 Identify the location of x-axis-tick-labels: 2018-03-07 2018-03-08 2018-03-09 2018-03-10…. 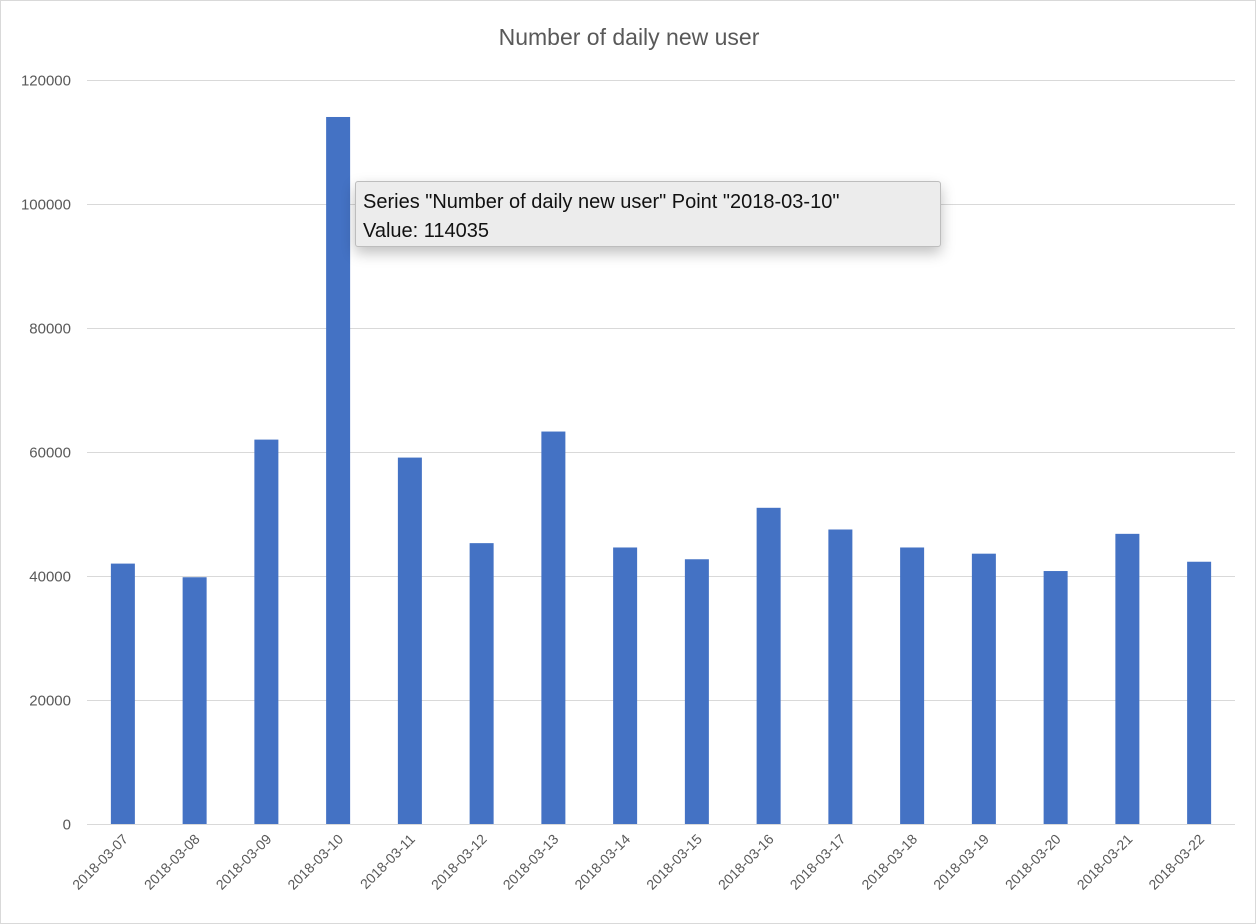
(638, 862).